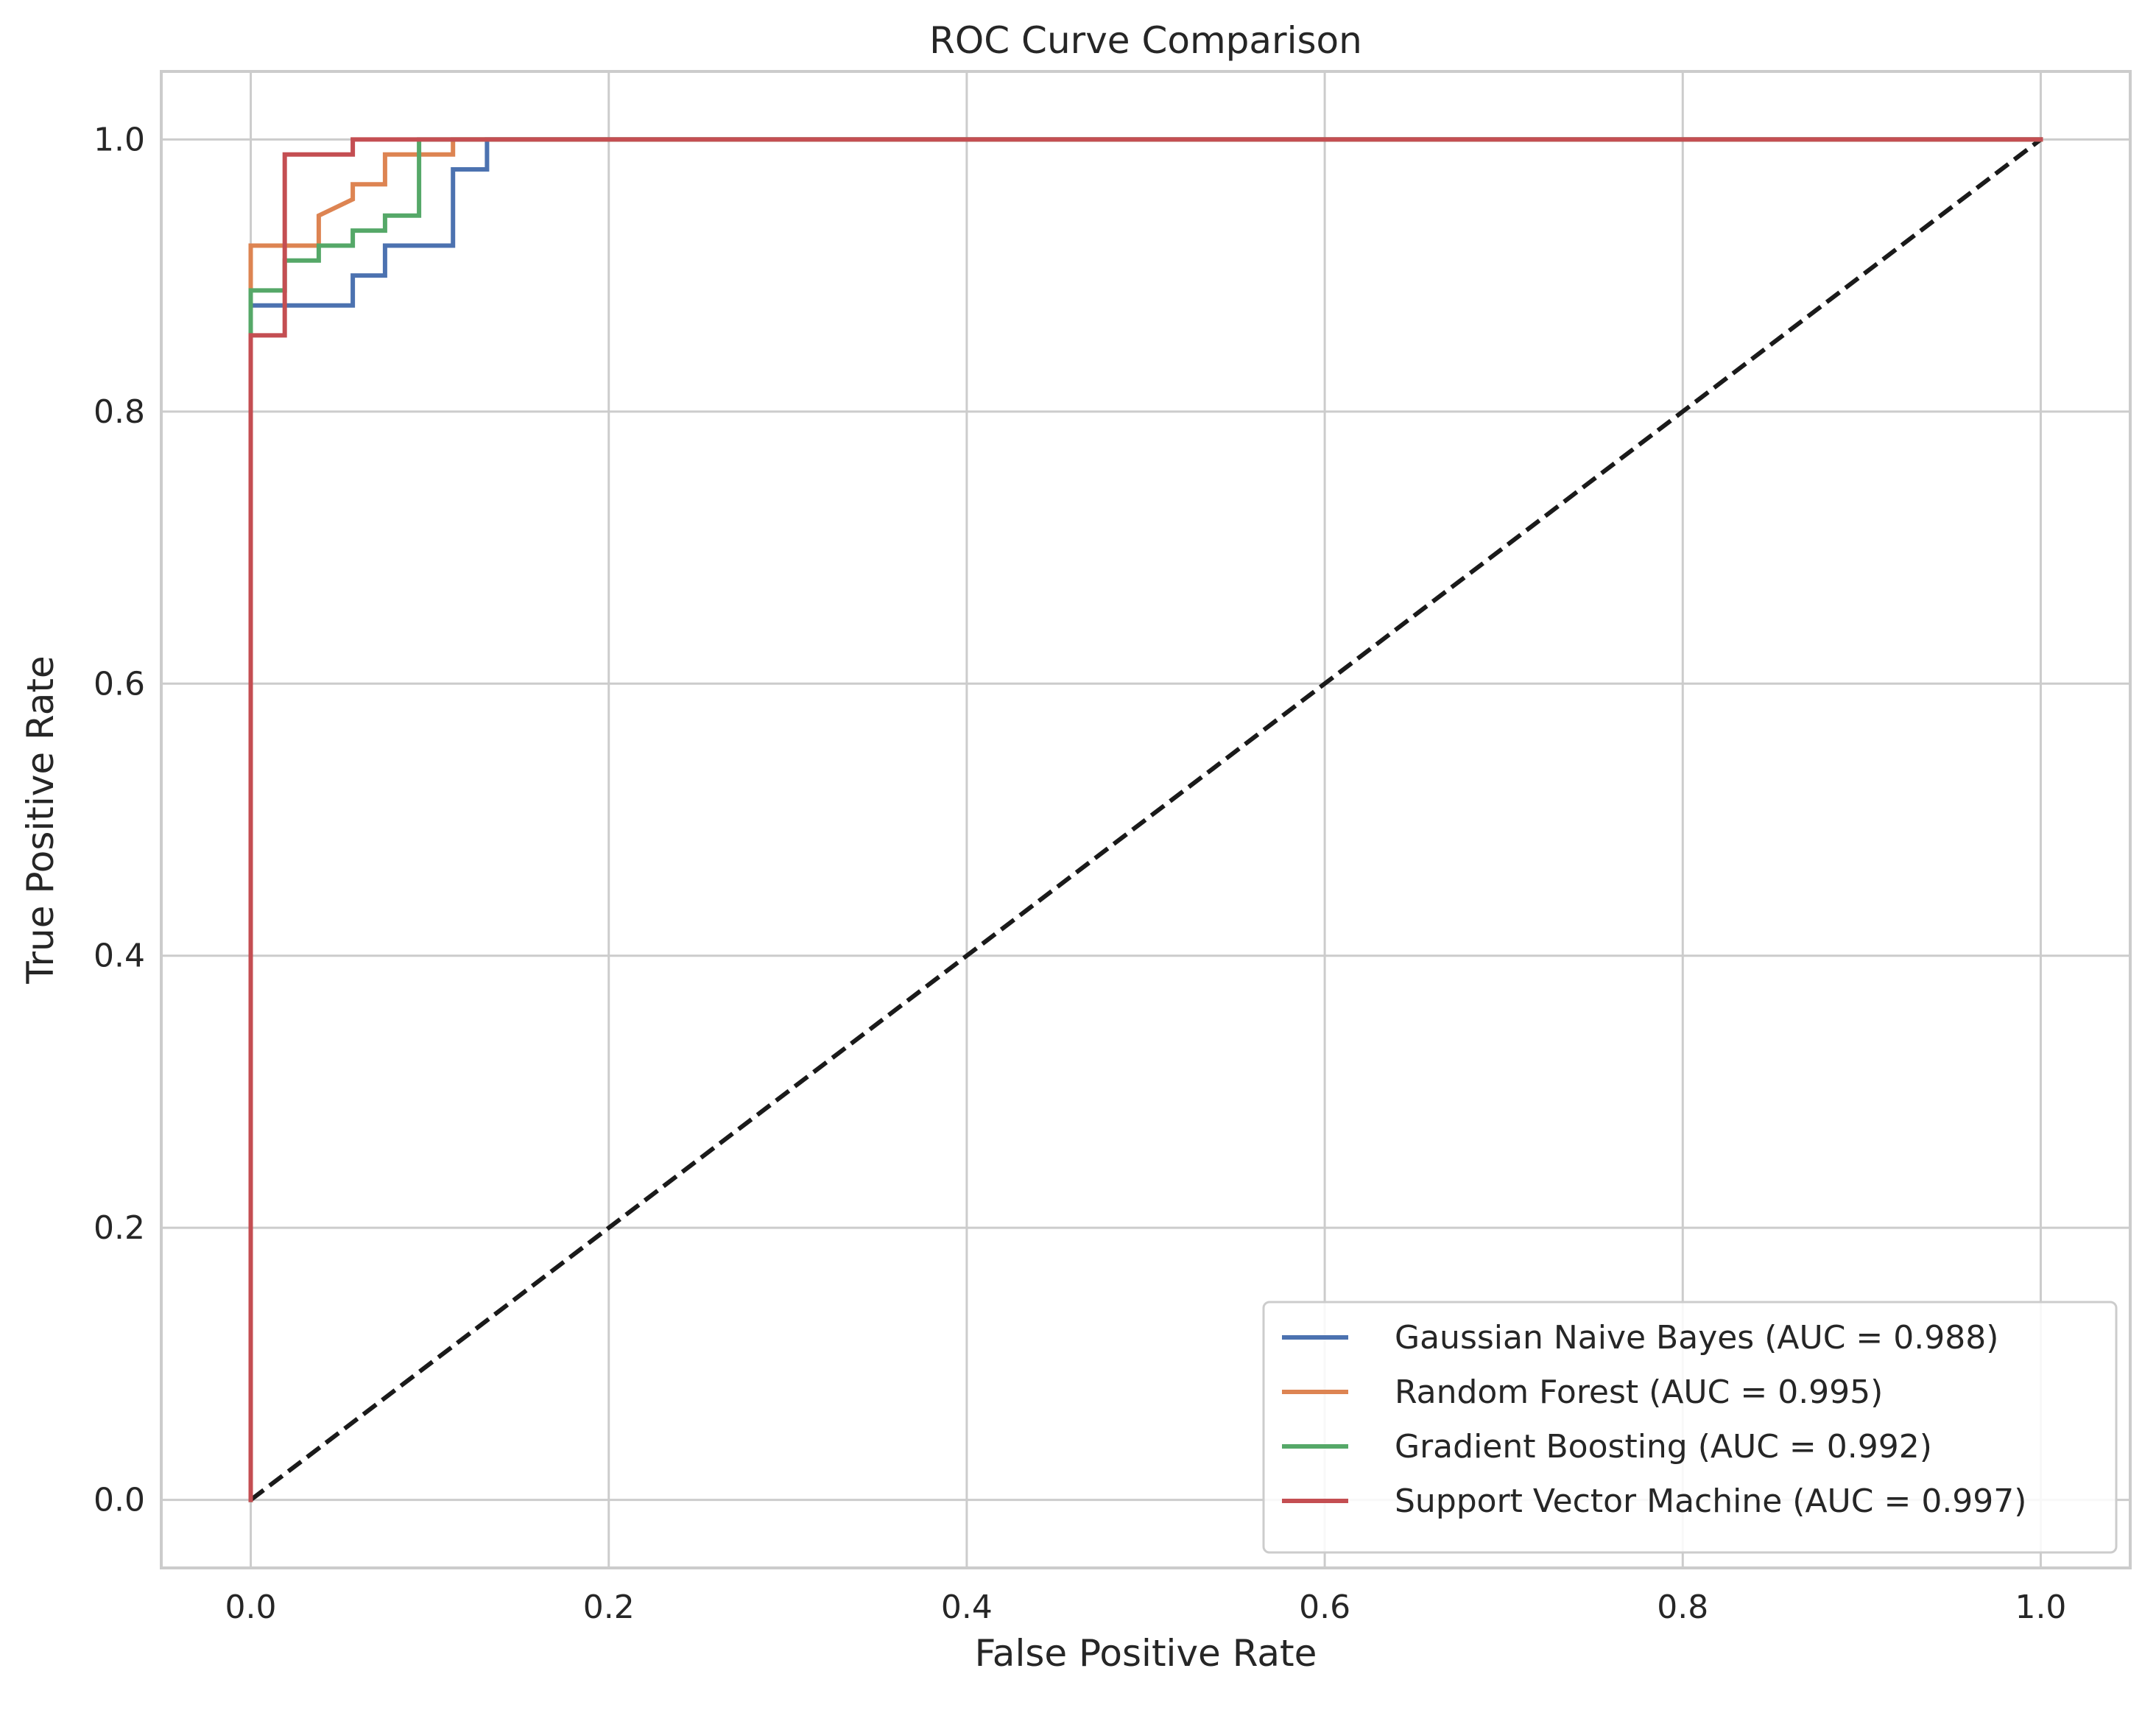 This screenshot has height=1713, width=2156. What do you see at coordinates (1710, 1501) in the screenshot?
I see `legend-label: Support Vector Machine (AUC = 0.997)` at bounding box center [1710, 1501].